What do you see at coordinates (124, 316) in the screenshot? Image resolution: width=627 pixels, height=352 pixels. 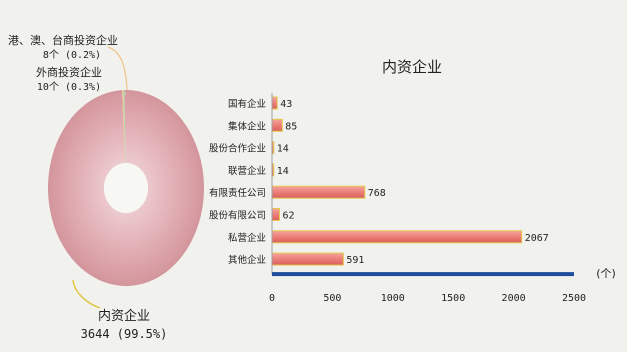 I see `label-domestic: 内资企业` at bounding box center [124, 316].